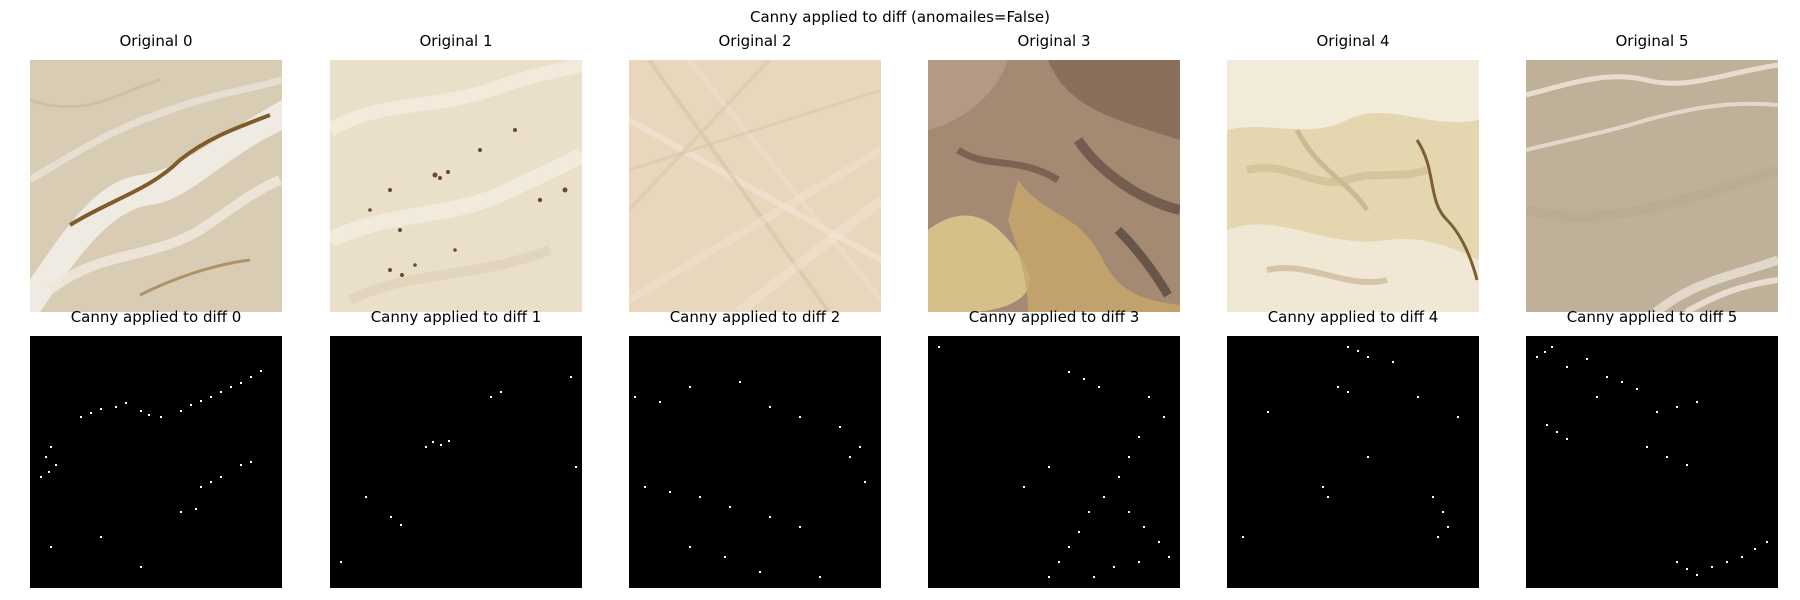  Describe the element at coordinates (1652, 41) in the screenshot. I see `original-title-5: Original 5` at that location.